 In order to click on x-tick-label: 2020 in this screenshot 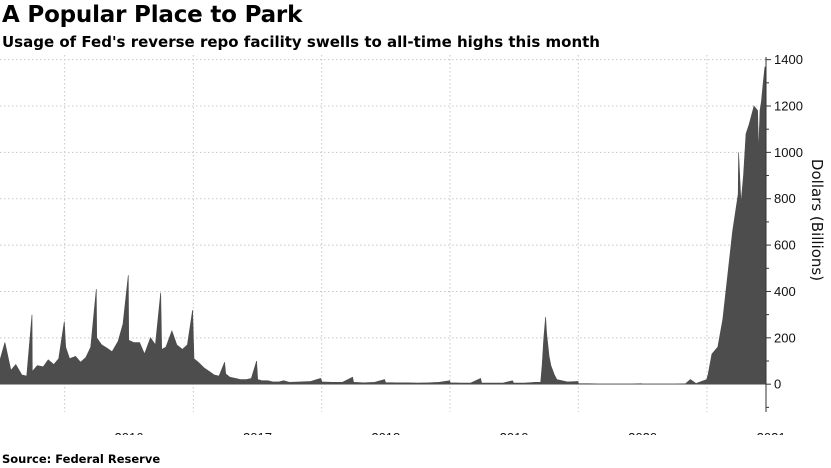, I will do `click(642, 432)`.